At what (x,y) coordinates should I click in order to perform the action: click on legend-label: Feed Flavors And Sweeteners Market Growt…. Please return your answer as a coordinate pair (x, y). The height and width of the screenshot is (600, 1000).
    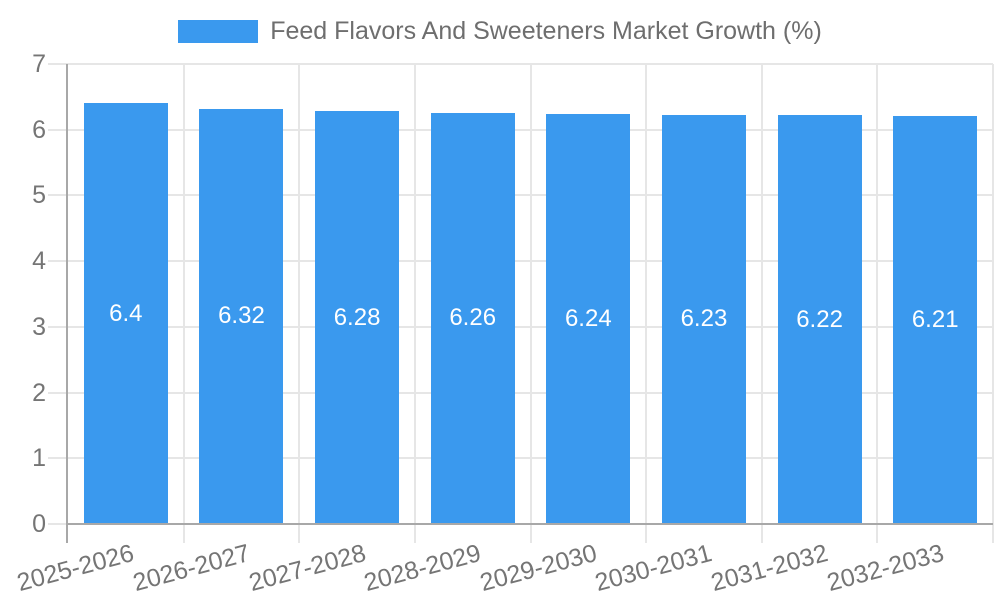
    Looking at the image, I should click on (546, 31).